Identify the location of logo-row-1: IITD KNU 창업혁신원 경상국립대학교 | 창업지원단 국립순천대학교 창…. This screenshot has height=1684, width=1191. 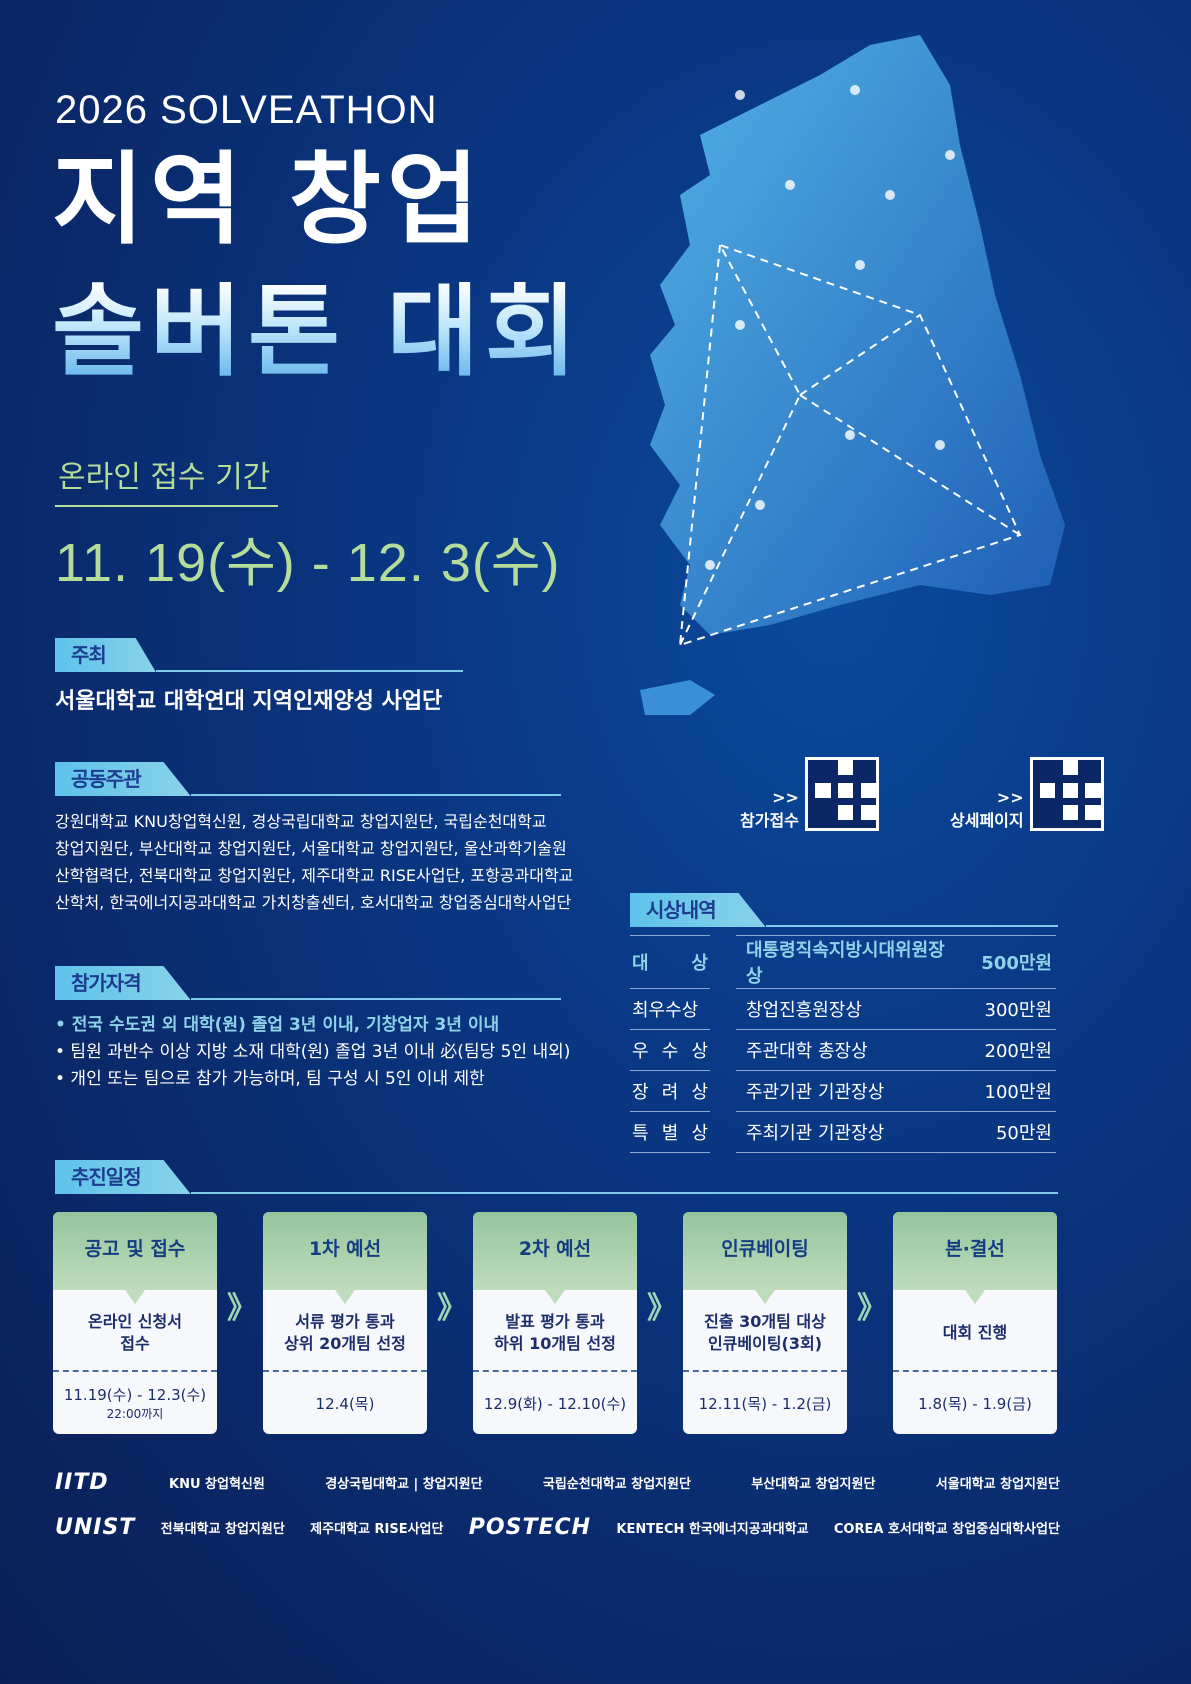
(557, 1482).